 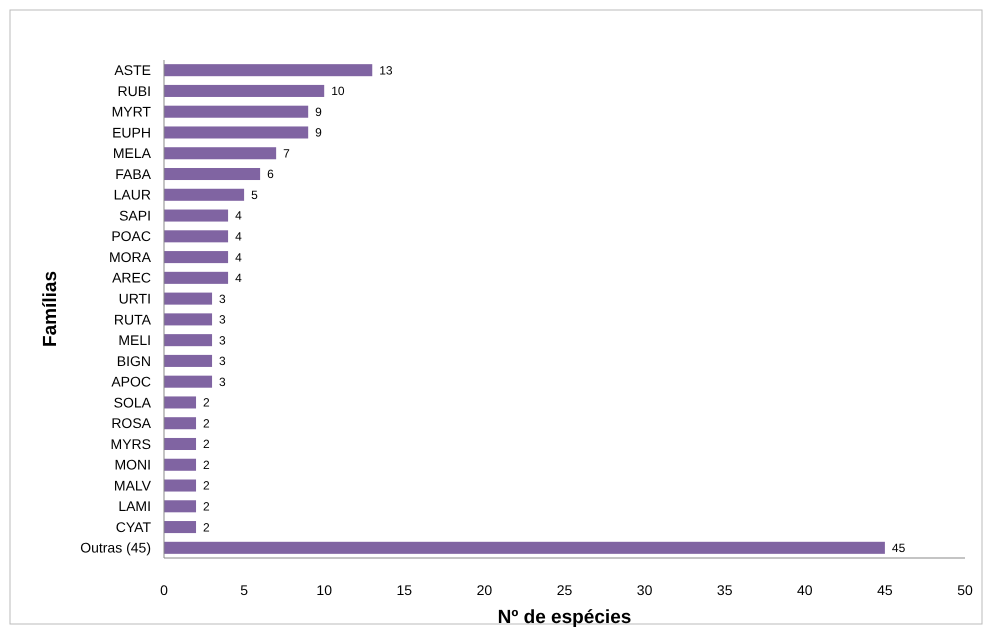 What do you see at coordinates (244, 590) in the screenshot?
I see `x-tick-label: 5` at bounding box center [244, 590].